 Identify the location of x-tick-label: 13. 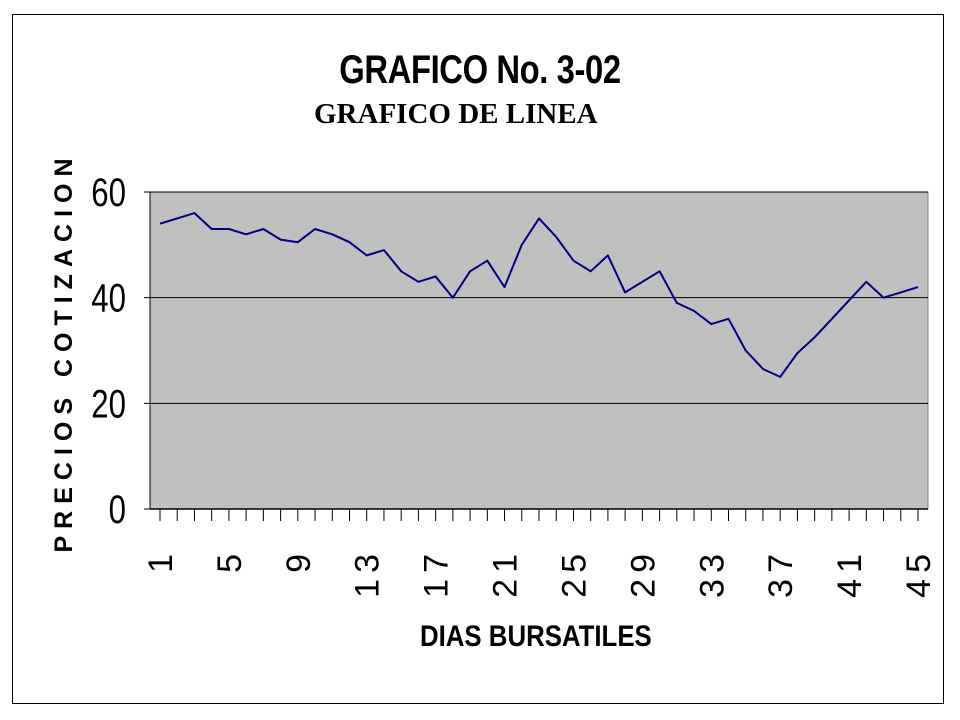
(368, 573).